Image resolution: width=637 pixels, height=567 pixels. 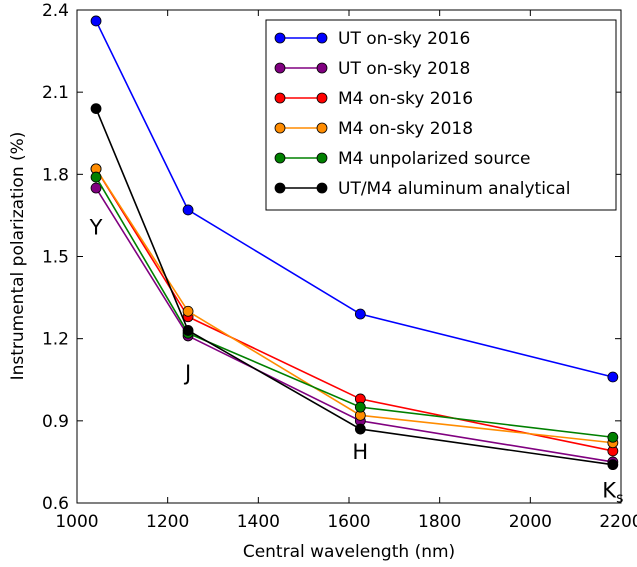 I want to click on legend-item: M4 on-sky 2016, so click(x=373, y=99).